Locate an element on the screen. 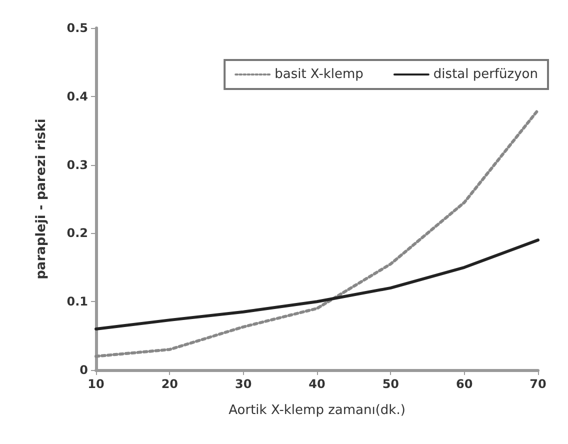 The height and width of the screenshot is (444, 568). x-tick-label: 50 is located at coordinates (391, 384).